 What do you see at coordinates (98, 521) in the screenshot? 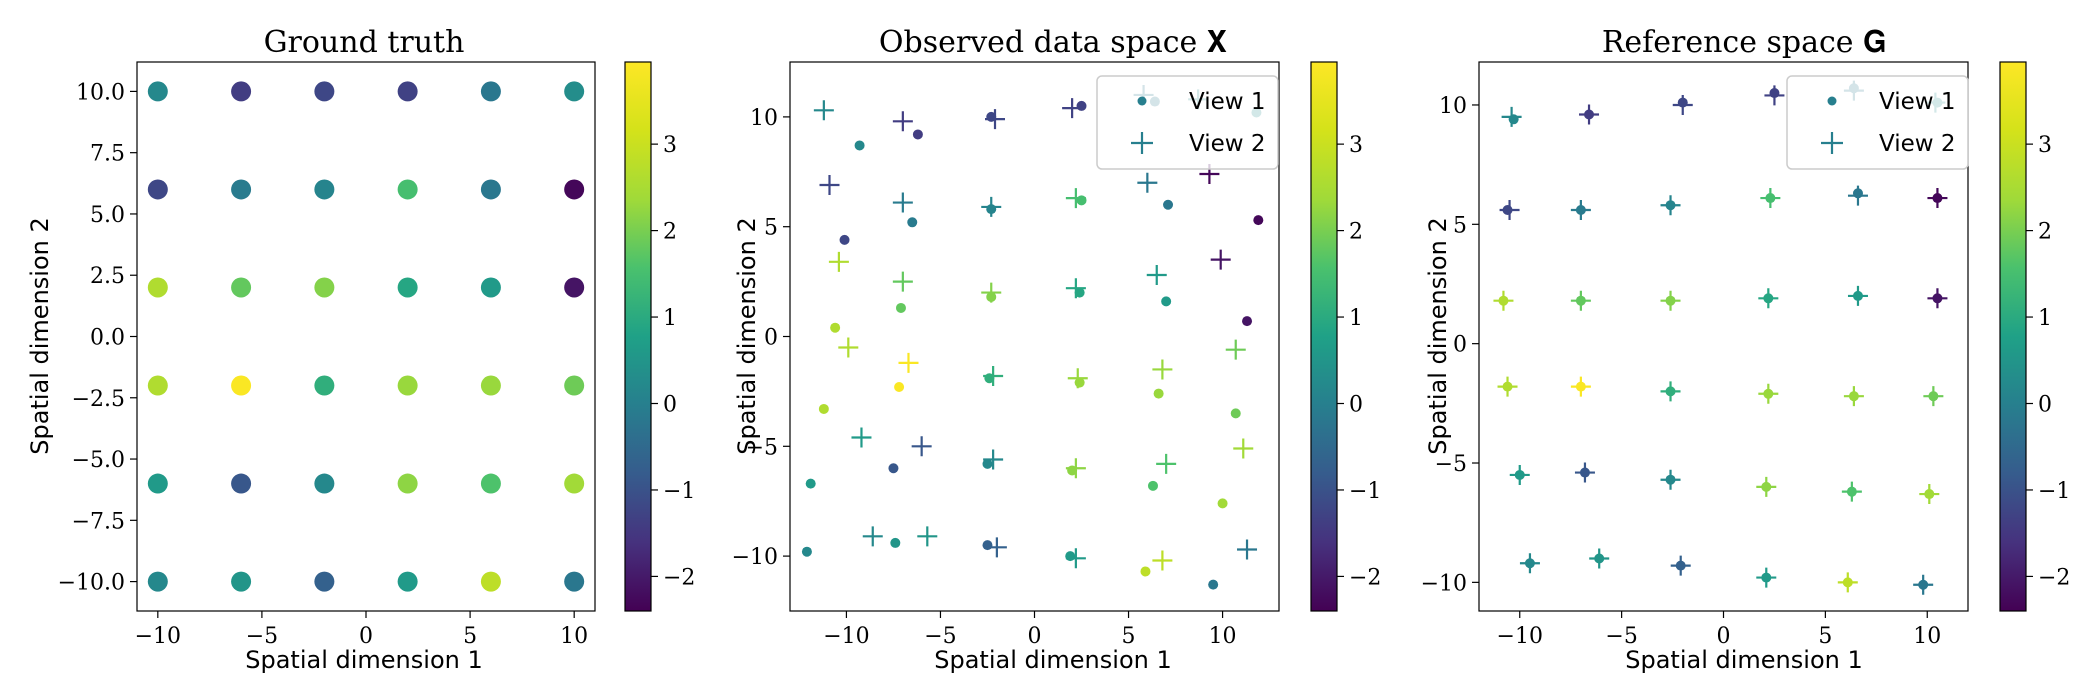
I see `y-tick-label: −7.5` at bounding box center [98, 521].